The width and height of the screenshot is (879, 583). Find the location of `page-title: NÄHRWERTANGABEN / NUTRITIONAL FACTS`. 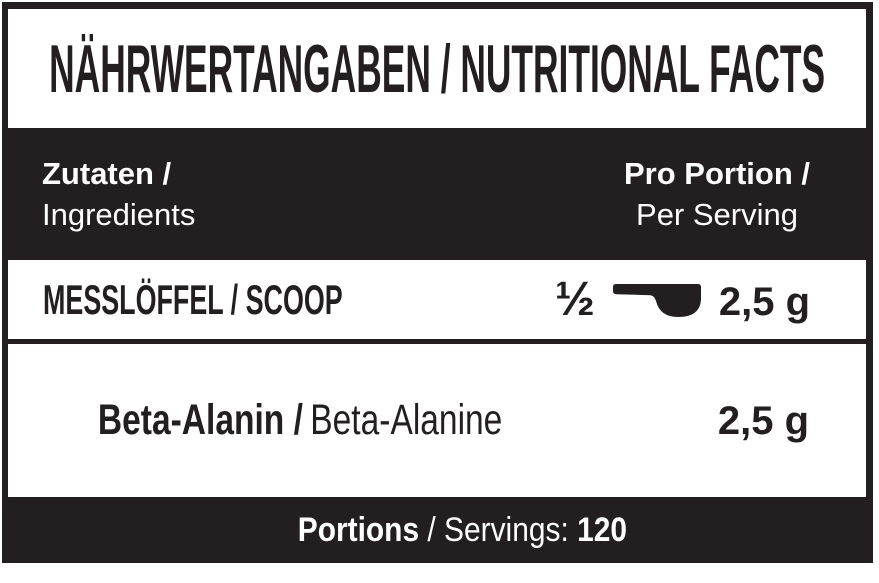

page-title: NÄHRWERTANGABEN / NUTRITIONAL FACTS is located at coordinates (437, 68).